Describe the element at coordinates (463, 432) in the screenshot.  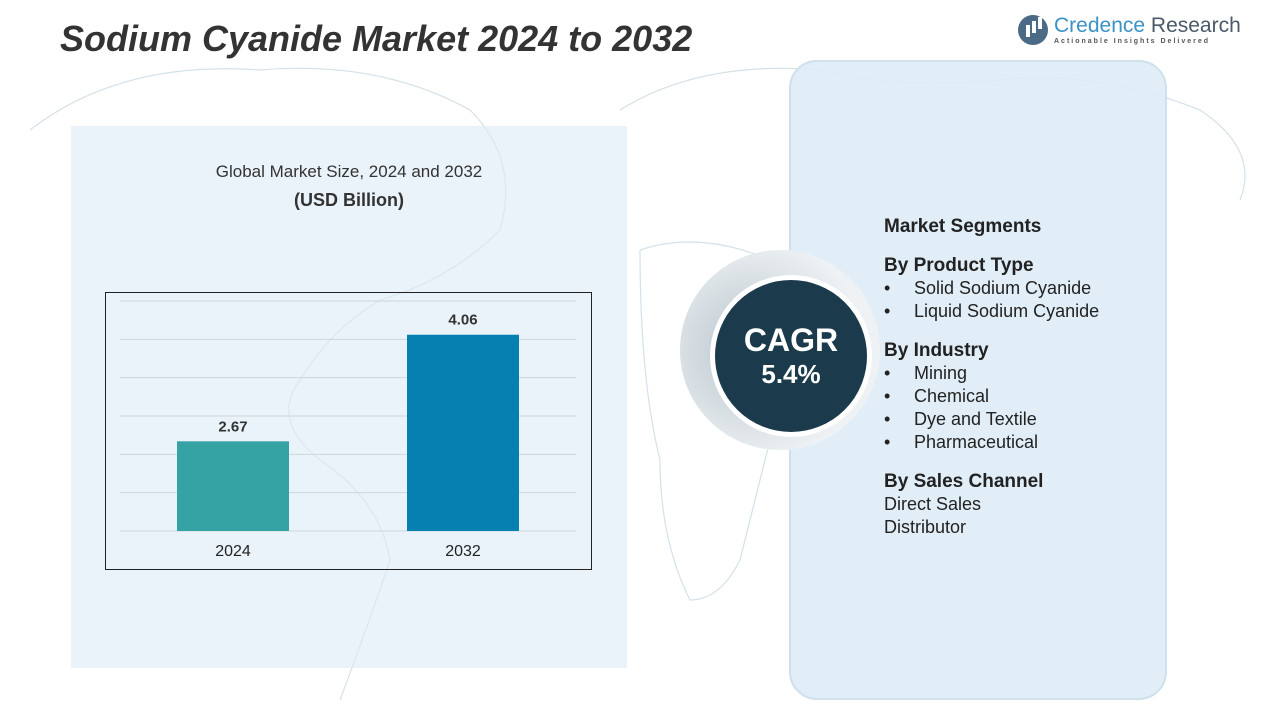
I see `bar-2032` at that location.